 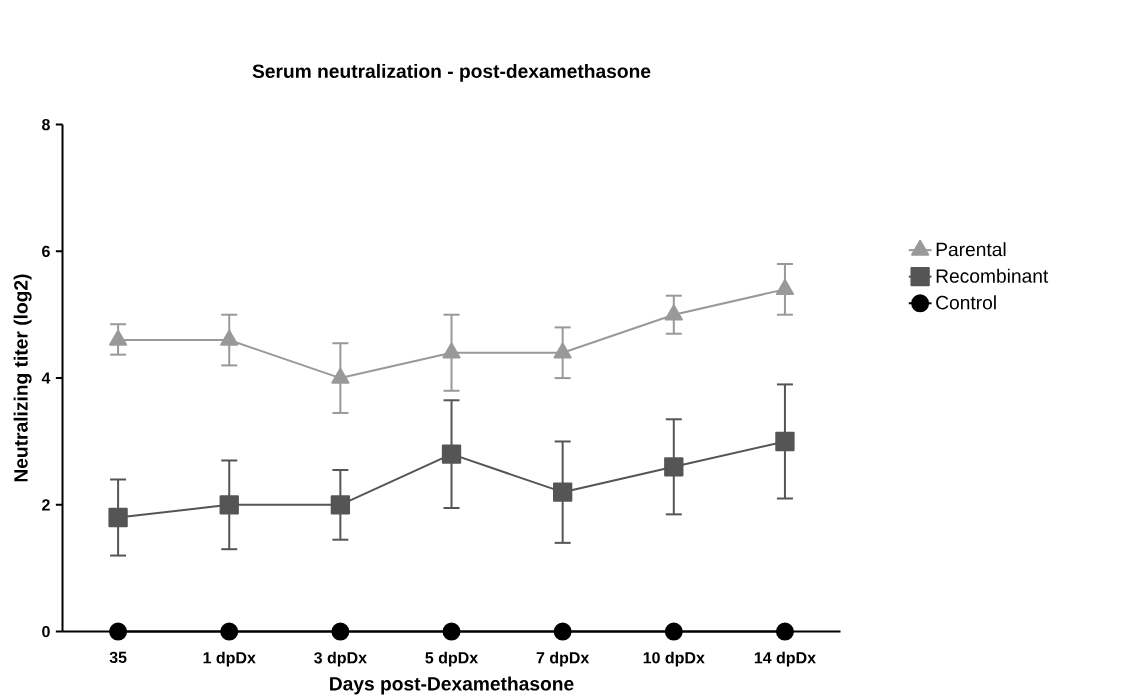 What do you see at coordinates (563, 659) in the screenshot?
I see `x-tick-label: 7 dpDx` at bounding box center [563, 659].